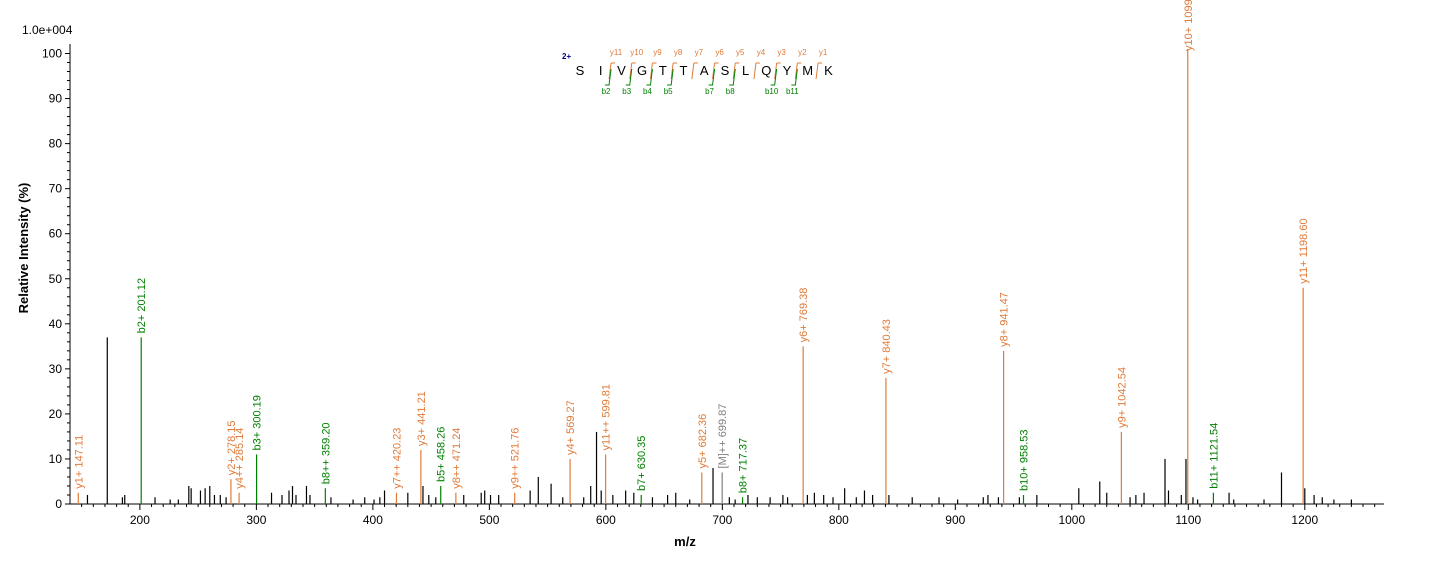 Image resolution: width=1436 pixels, height=562 pixels. I want to click on y-ion-label: y2, so click(802, 52).